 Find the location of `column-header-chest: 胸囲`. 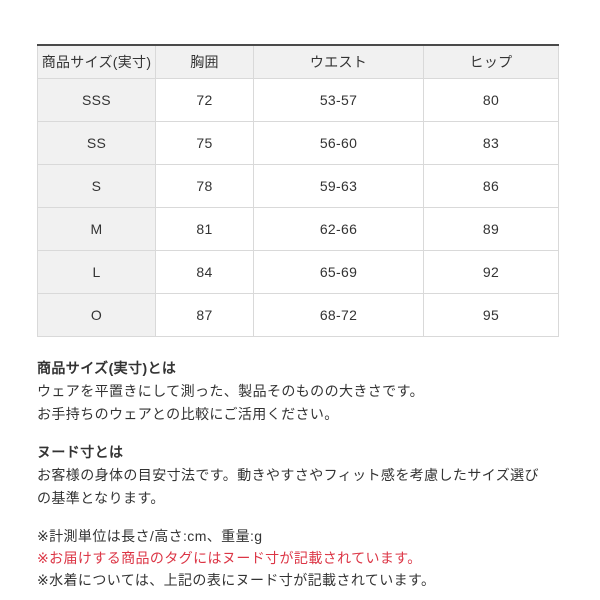

column-header-chest: 胸囲 is located at coordinates (204, 62).